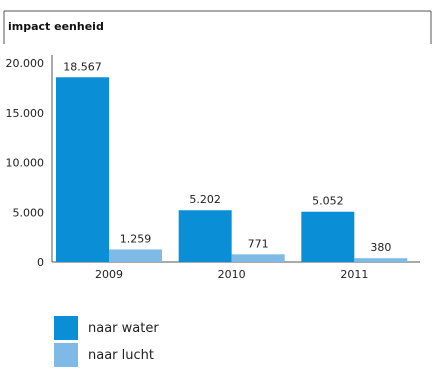 Image resolution: width=435 pixels, height=370 pixels. What do you see at coordinates (328, 201) in the screenshot?
I see `value-label: 5.052` at bounding box center [328, 201].